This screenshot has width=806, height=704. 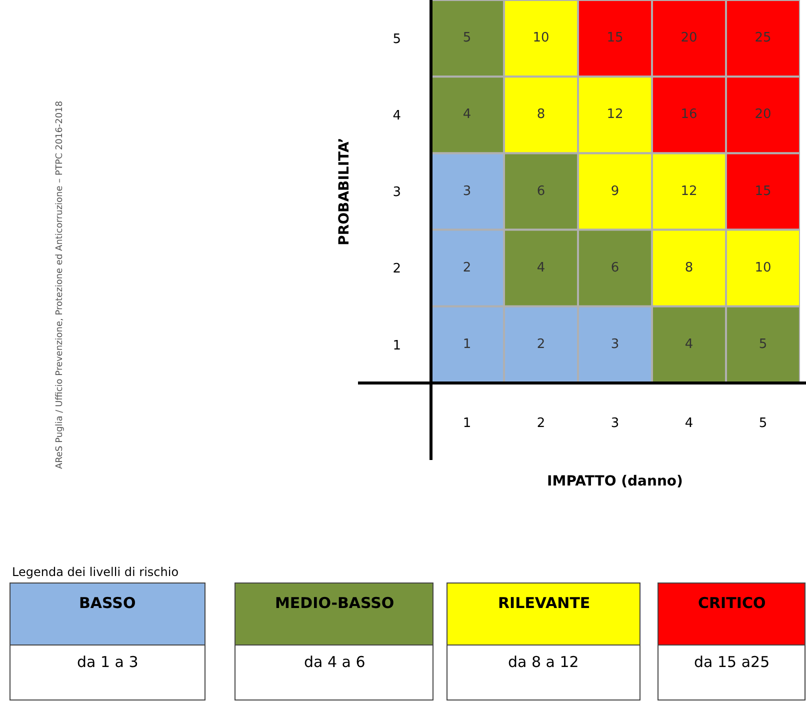 What do you see at coordinates (615, 423) in the screenshot?
I see `x-tick-label: 3` at bounding box center [615, 423].